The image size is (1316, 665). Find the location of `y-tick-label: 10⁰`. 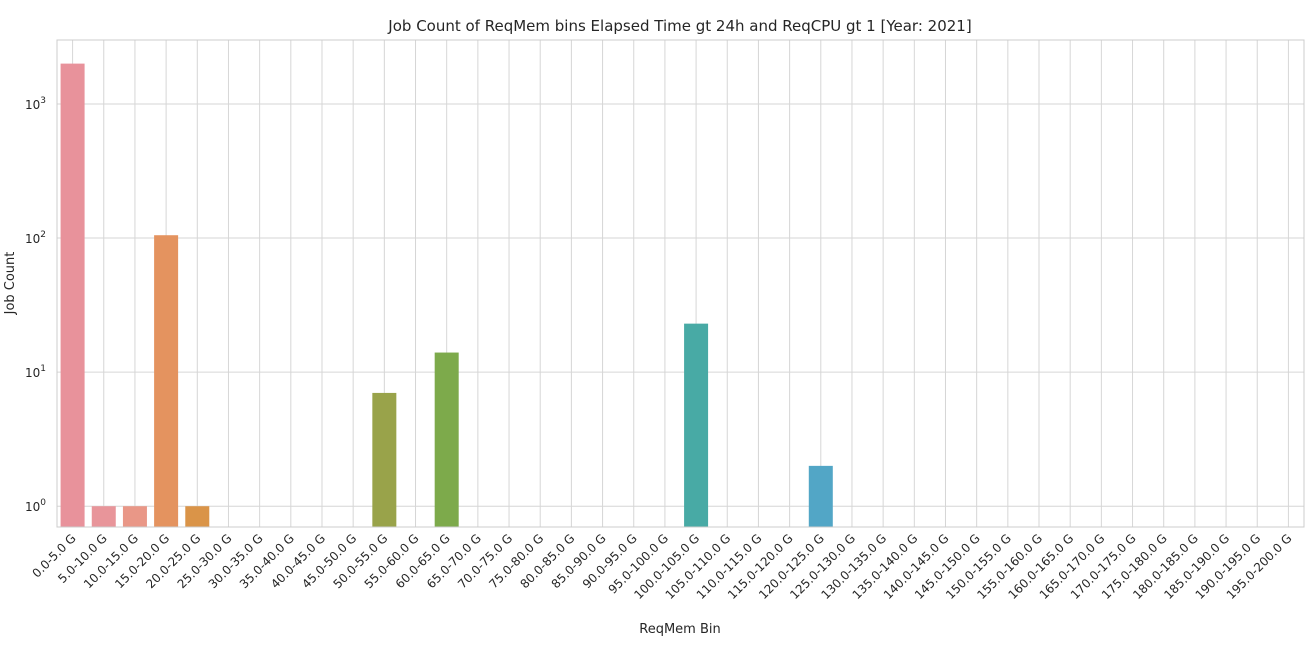

y-tick-label: 10⁰ is located at coordinates (35, 506).